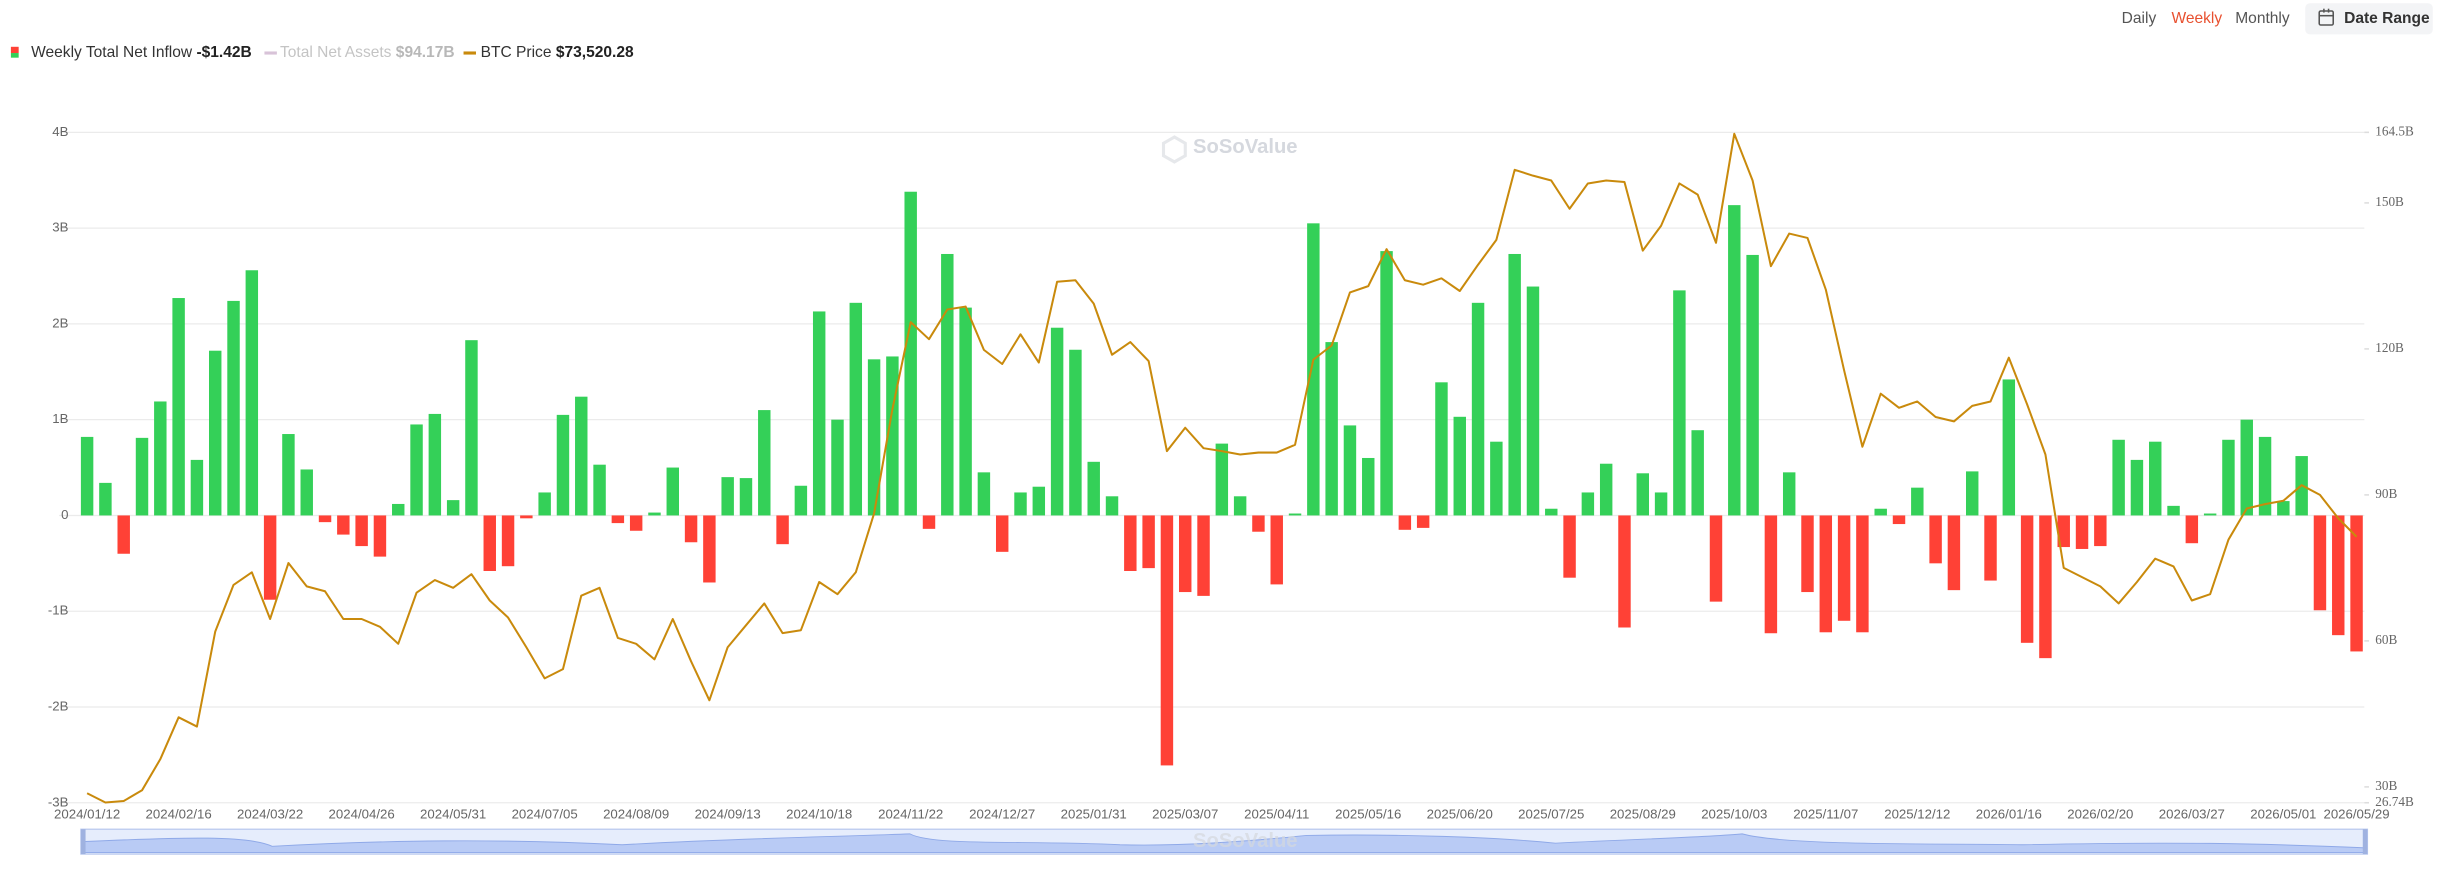 This screenshot has width=2439, height=876. I want to click on y2-tick-label: 26.74B, so click(2394, 801).